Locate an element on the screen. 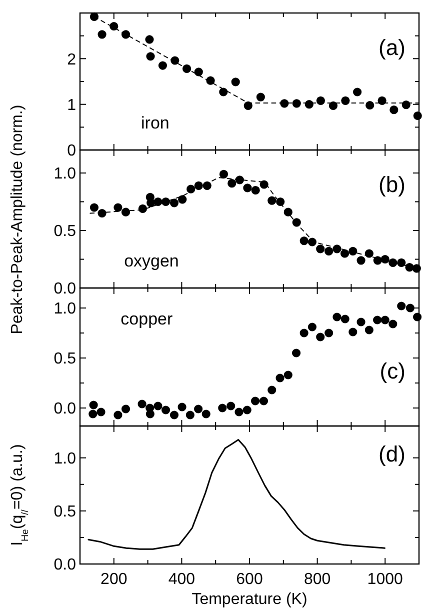 The height and width of the screenshot is (614, 422). annotation: (a) is located at coordinates (392, 47).